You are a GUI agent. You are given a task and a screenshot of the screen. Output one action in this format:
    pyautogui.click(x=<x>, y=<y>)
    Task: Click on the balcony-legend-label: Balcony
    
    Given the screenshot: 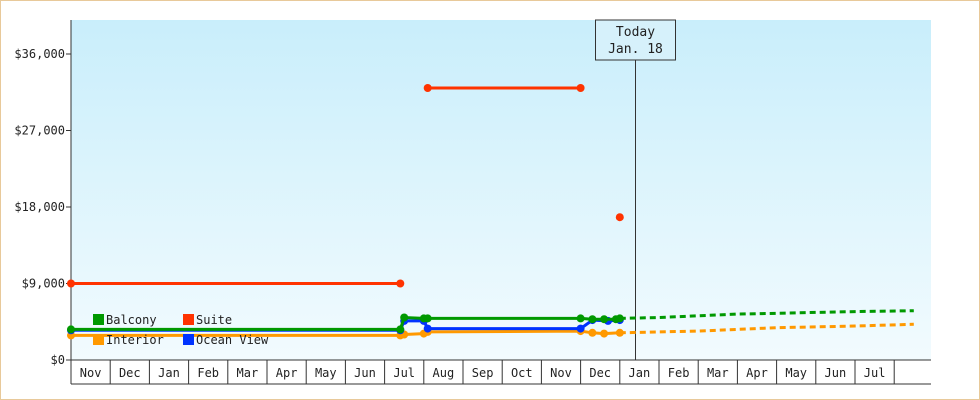 What is the action you would take?
    pyautogui.click(x=131, y=320)
    